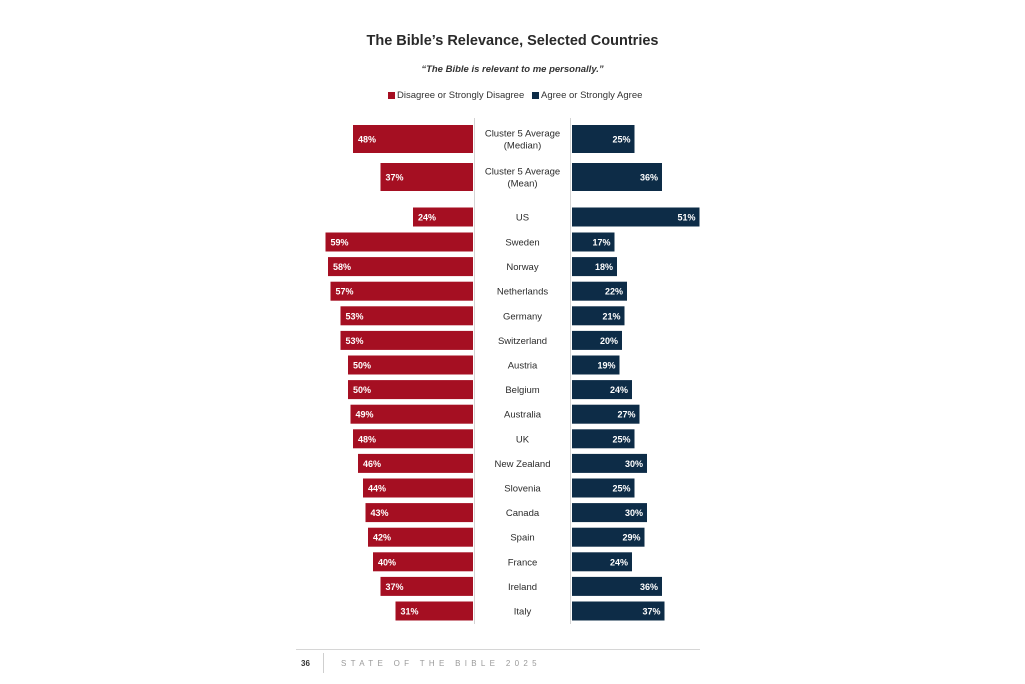  I want to click on data-label-disagree-australia: 49%, so click(365, 415).